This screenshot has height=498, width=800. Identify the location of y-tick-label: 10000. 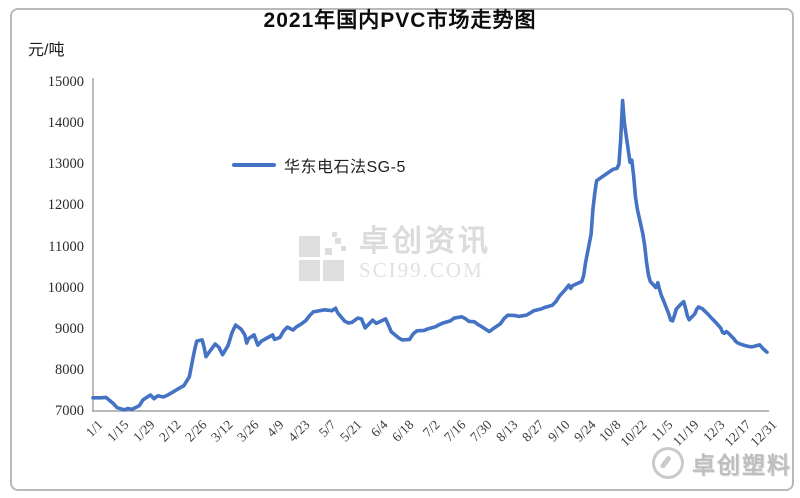
(65, 287).